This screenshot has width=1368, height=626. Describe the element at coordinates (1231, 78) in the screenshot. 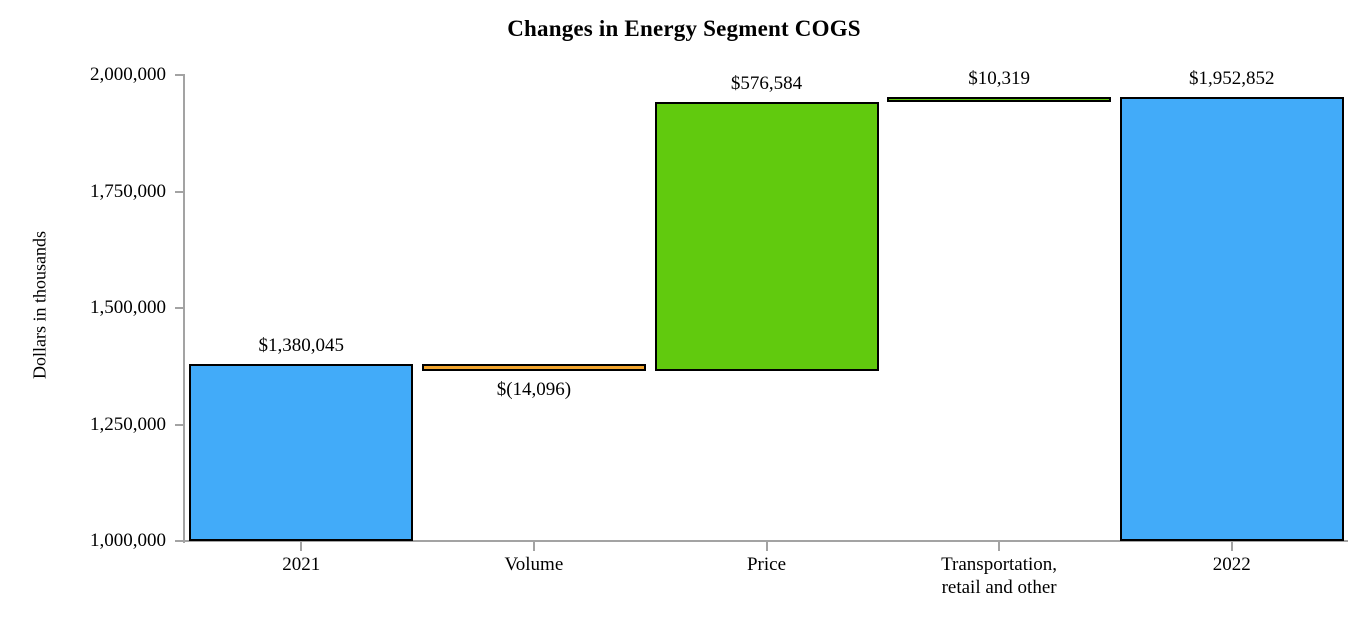

I see `bar-value-label: $1,952,852` at that location.